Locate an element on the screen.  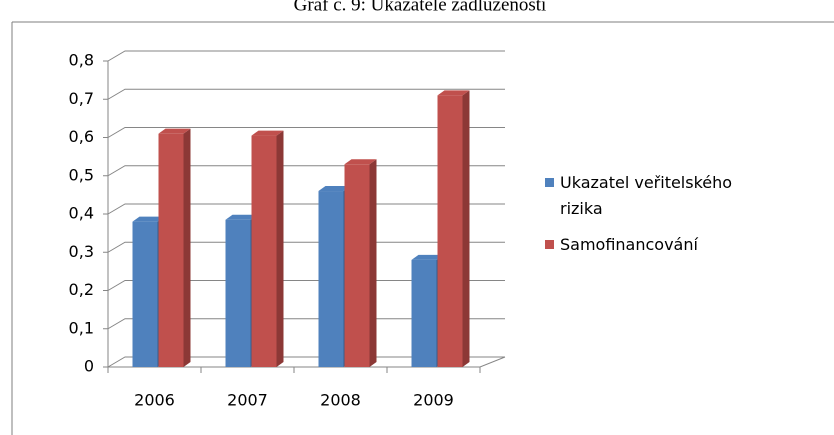
y-tick-label: 0 is located at coordinates (89, 366).